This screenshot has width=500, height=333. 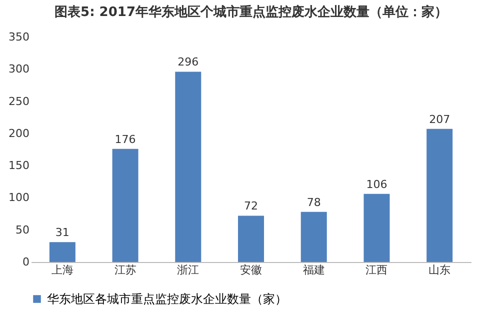 I want to click on y-tick-label: 100, so click(x=19, y=197).